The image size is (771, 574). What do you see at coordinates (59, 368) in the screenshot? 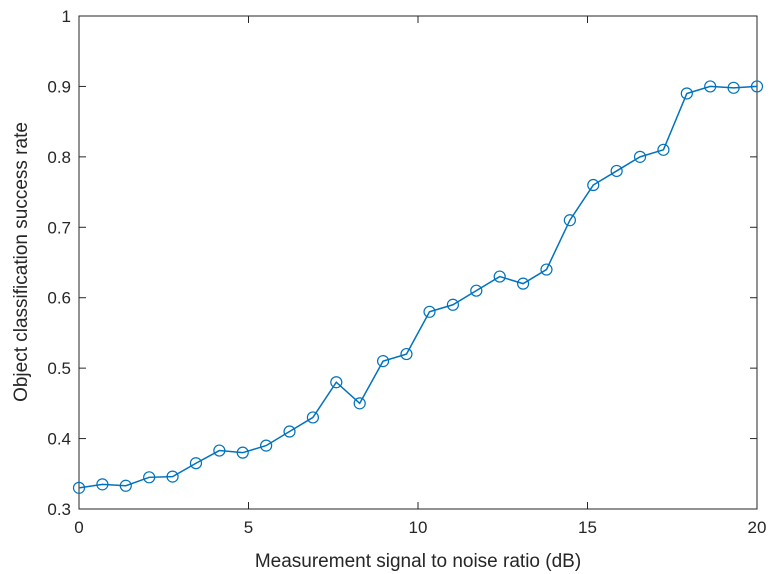
I see `y-tick-label: 0.5` at bounding box center [59, 368].